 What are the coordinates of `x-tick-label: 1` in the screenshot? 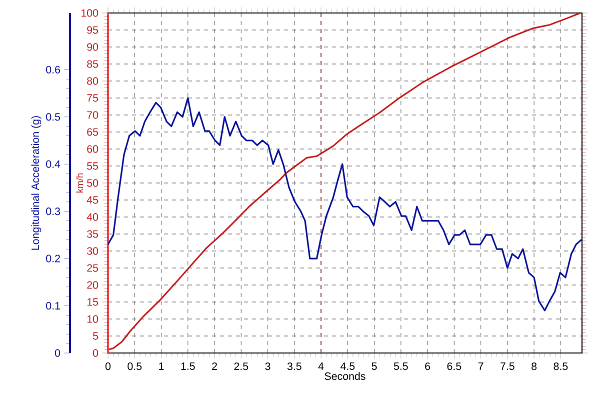 It's located at (161, 366).